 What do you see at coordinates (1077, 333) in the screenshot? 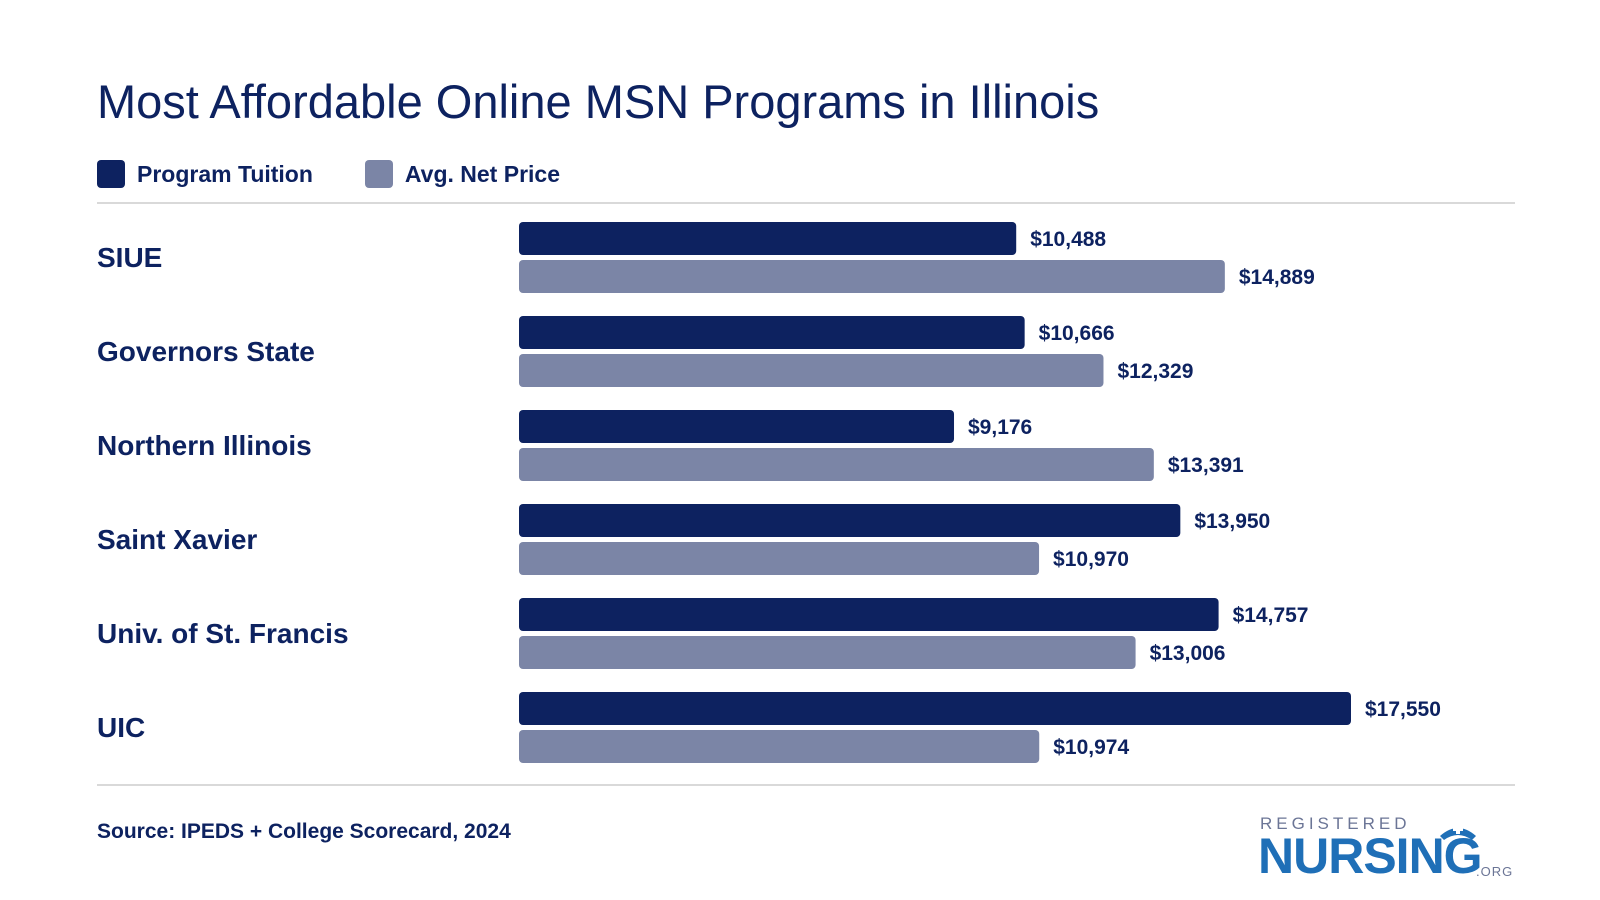
I see `value-label-program-tuition-governors-state: $10,666` at bounding box center [1077, 333].